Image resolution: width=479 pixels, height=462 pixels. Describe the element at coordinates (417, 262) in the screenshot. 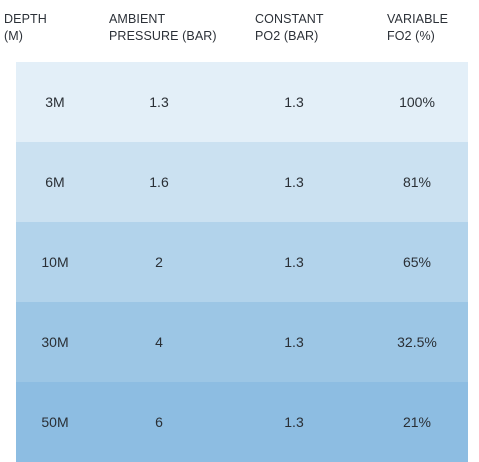

I see `variable-fo2-cell: 65%` at that location.